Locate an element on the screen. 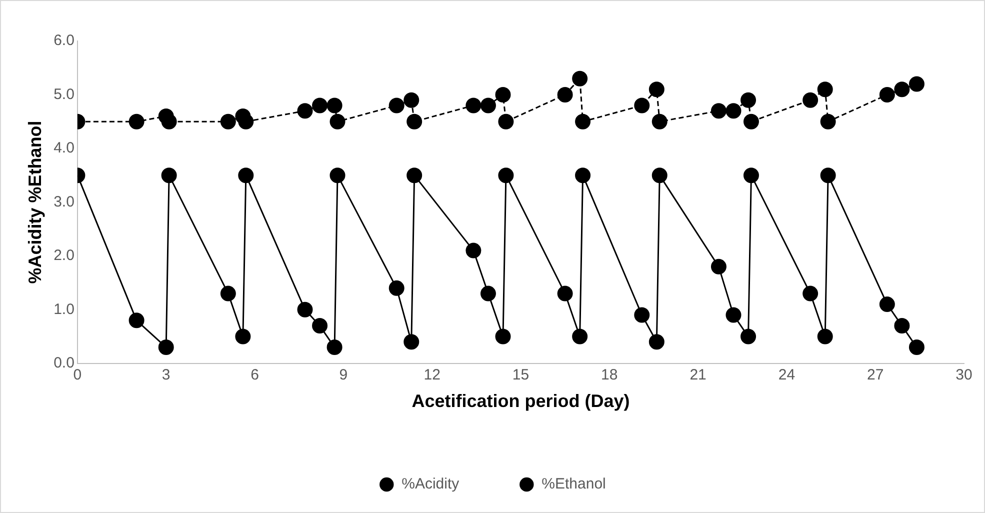 This screenshot has height=513, width=985. x-tick-label: 3 is located at coordinates (166, 375).